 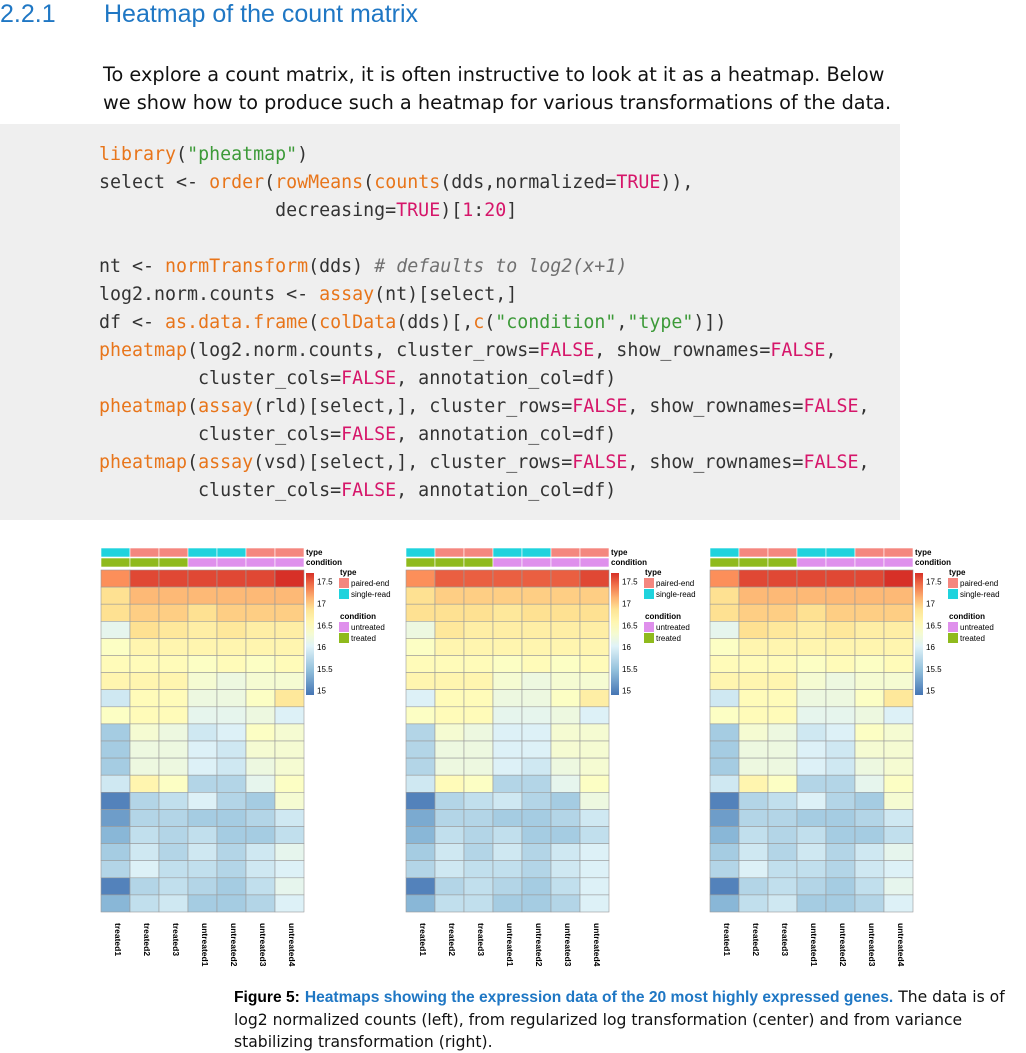 What do you see at coordinates (660, 322) in the screenshot?
I see `code-token: "type"` at bounding box center [660, 322].